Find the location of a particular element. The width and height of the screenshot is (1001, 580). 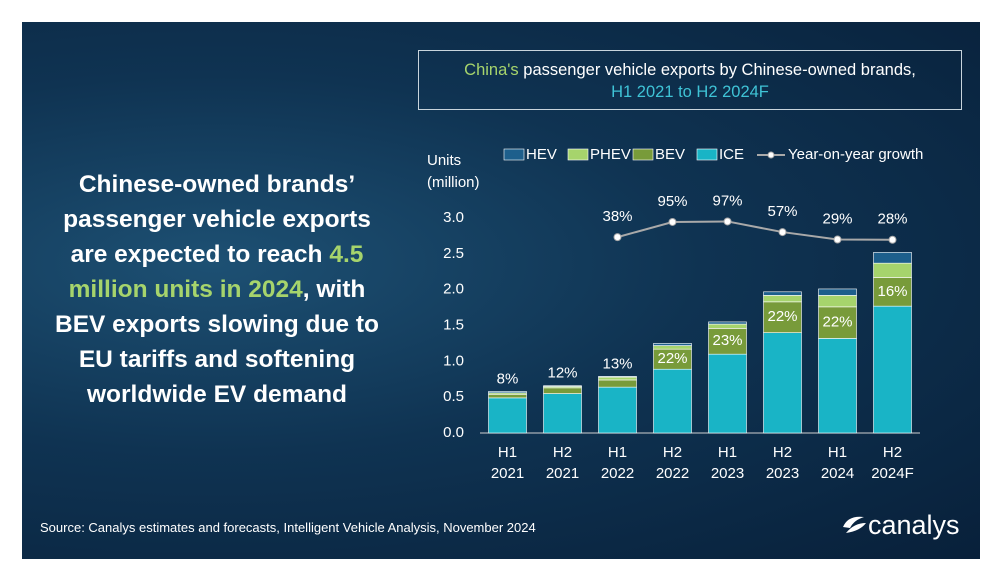

legend-label: ICE is located at coordinates (731, 154).